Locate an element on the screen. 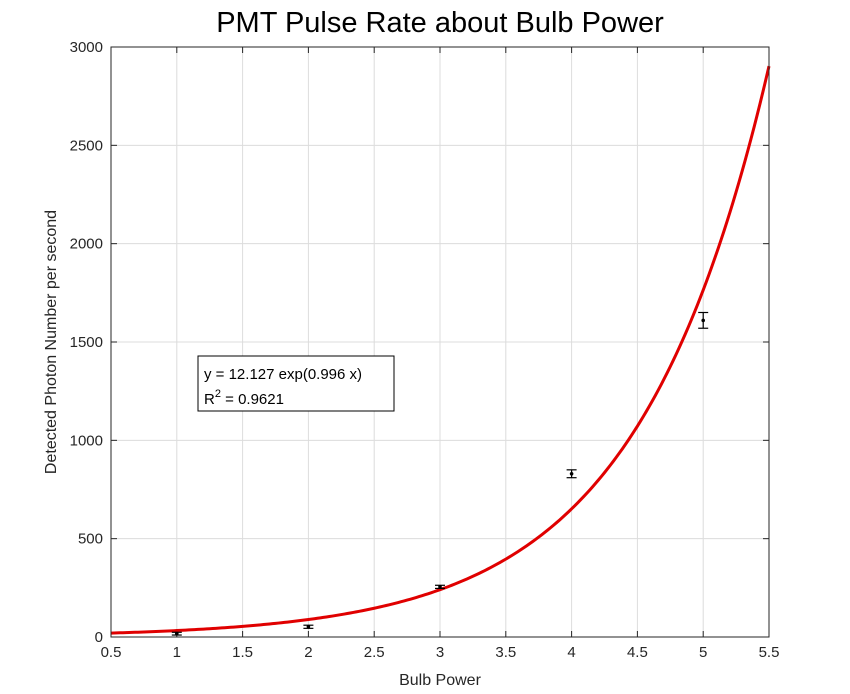 This screenshot has width=850, height=694. x-tick-label: 2.5 is located at coordinates (374, 652).